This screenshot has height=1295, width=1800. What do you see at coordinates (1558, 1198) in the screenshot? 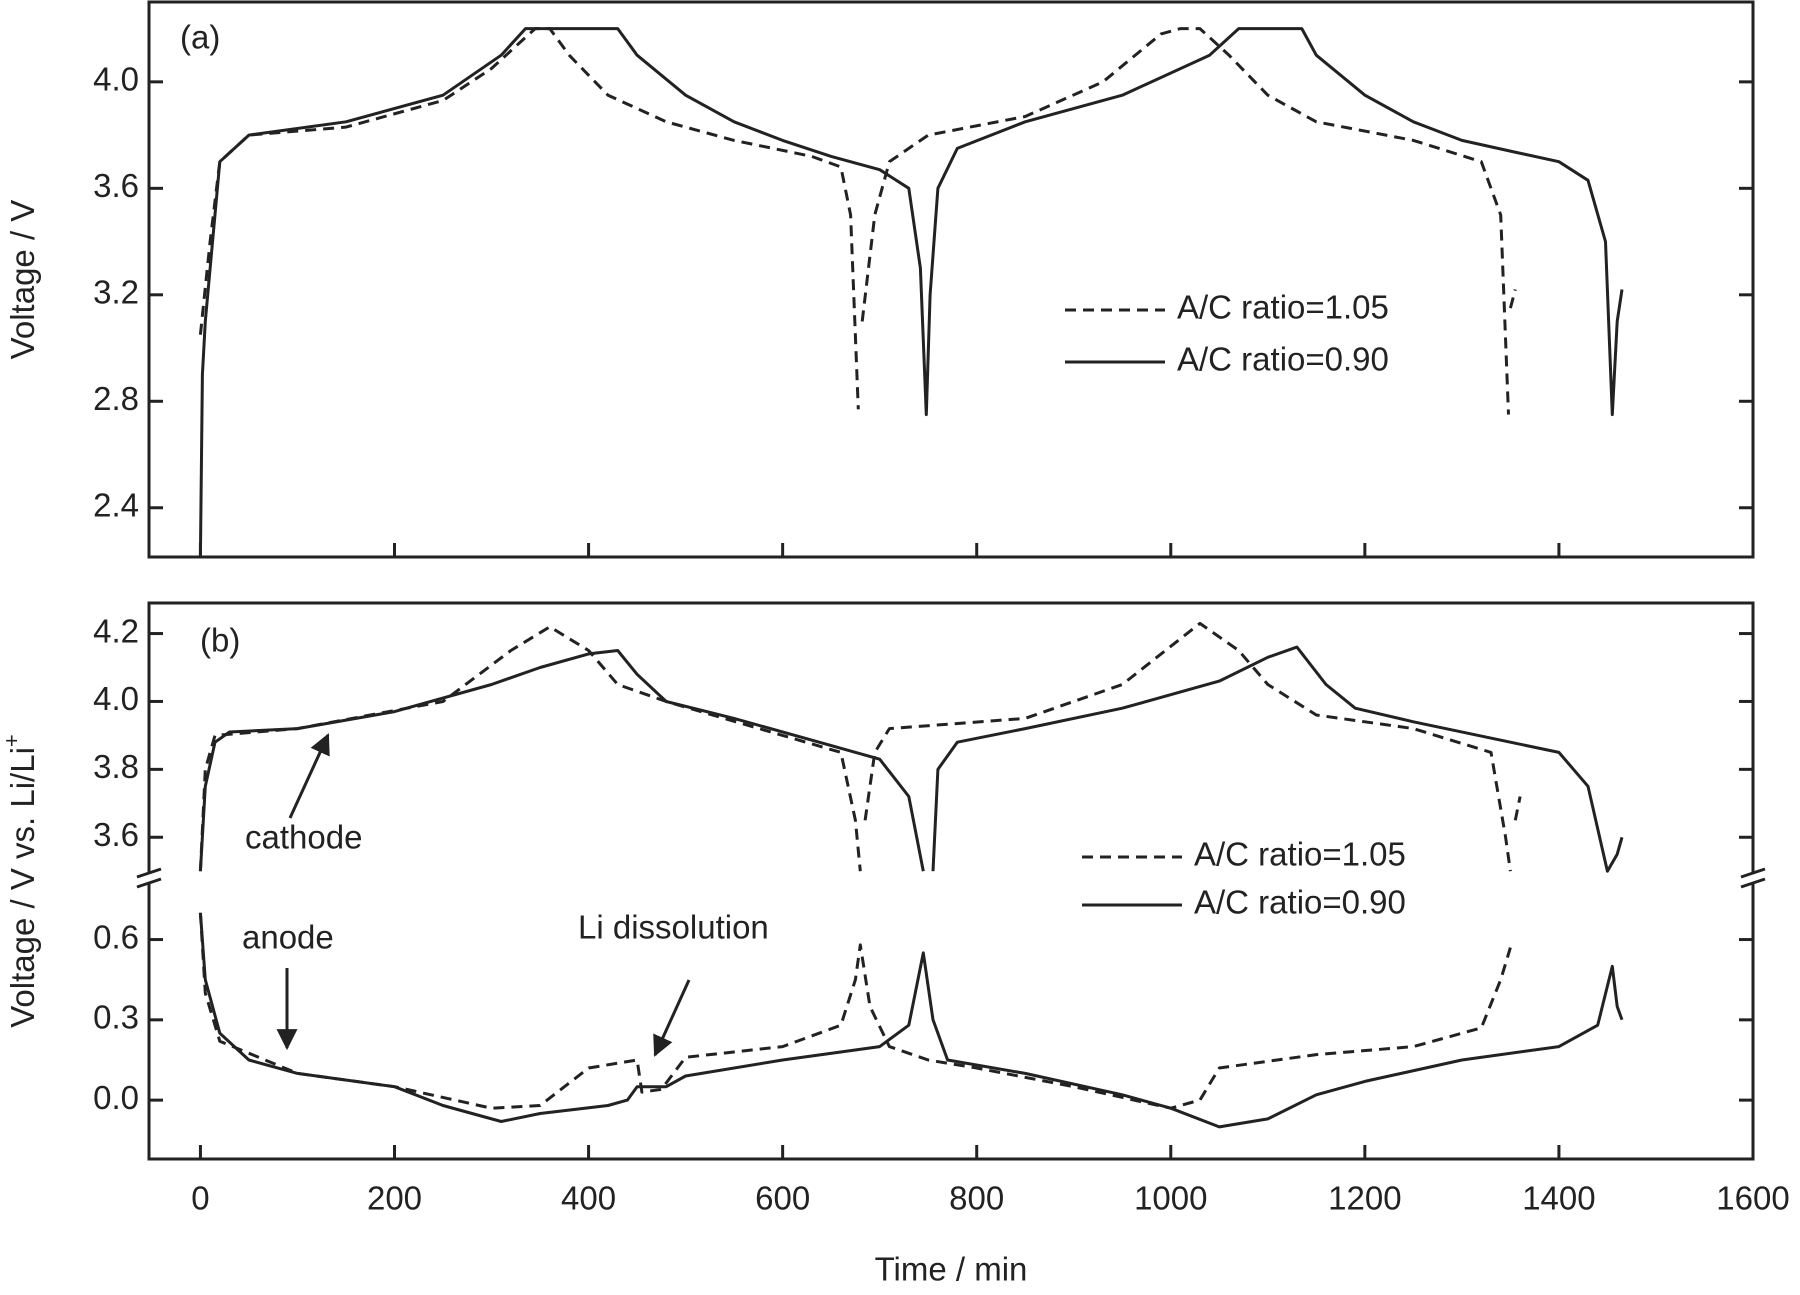
I see `x-tick-label: 1400` at bounding box center [1558, 1198].